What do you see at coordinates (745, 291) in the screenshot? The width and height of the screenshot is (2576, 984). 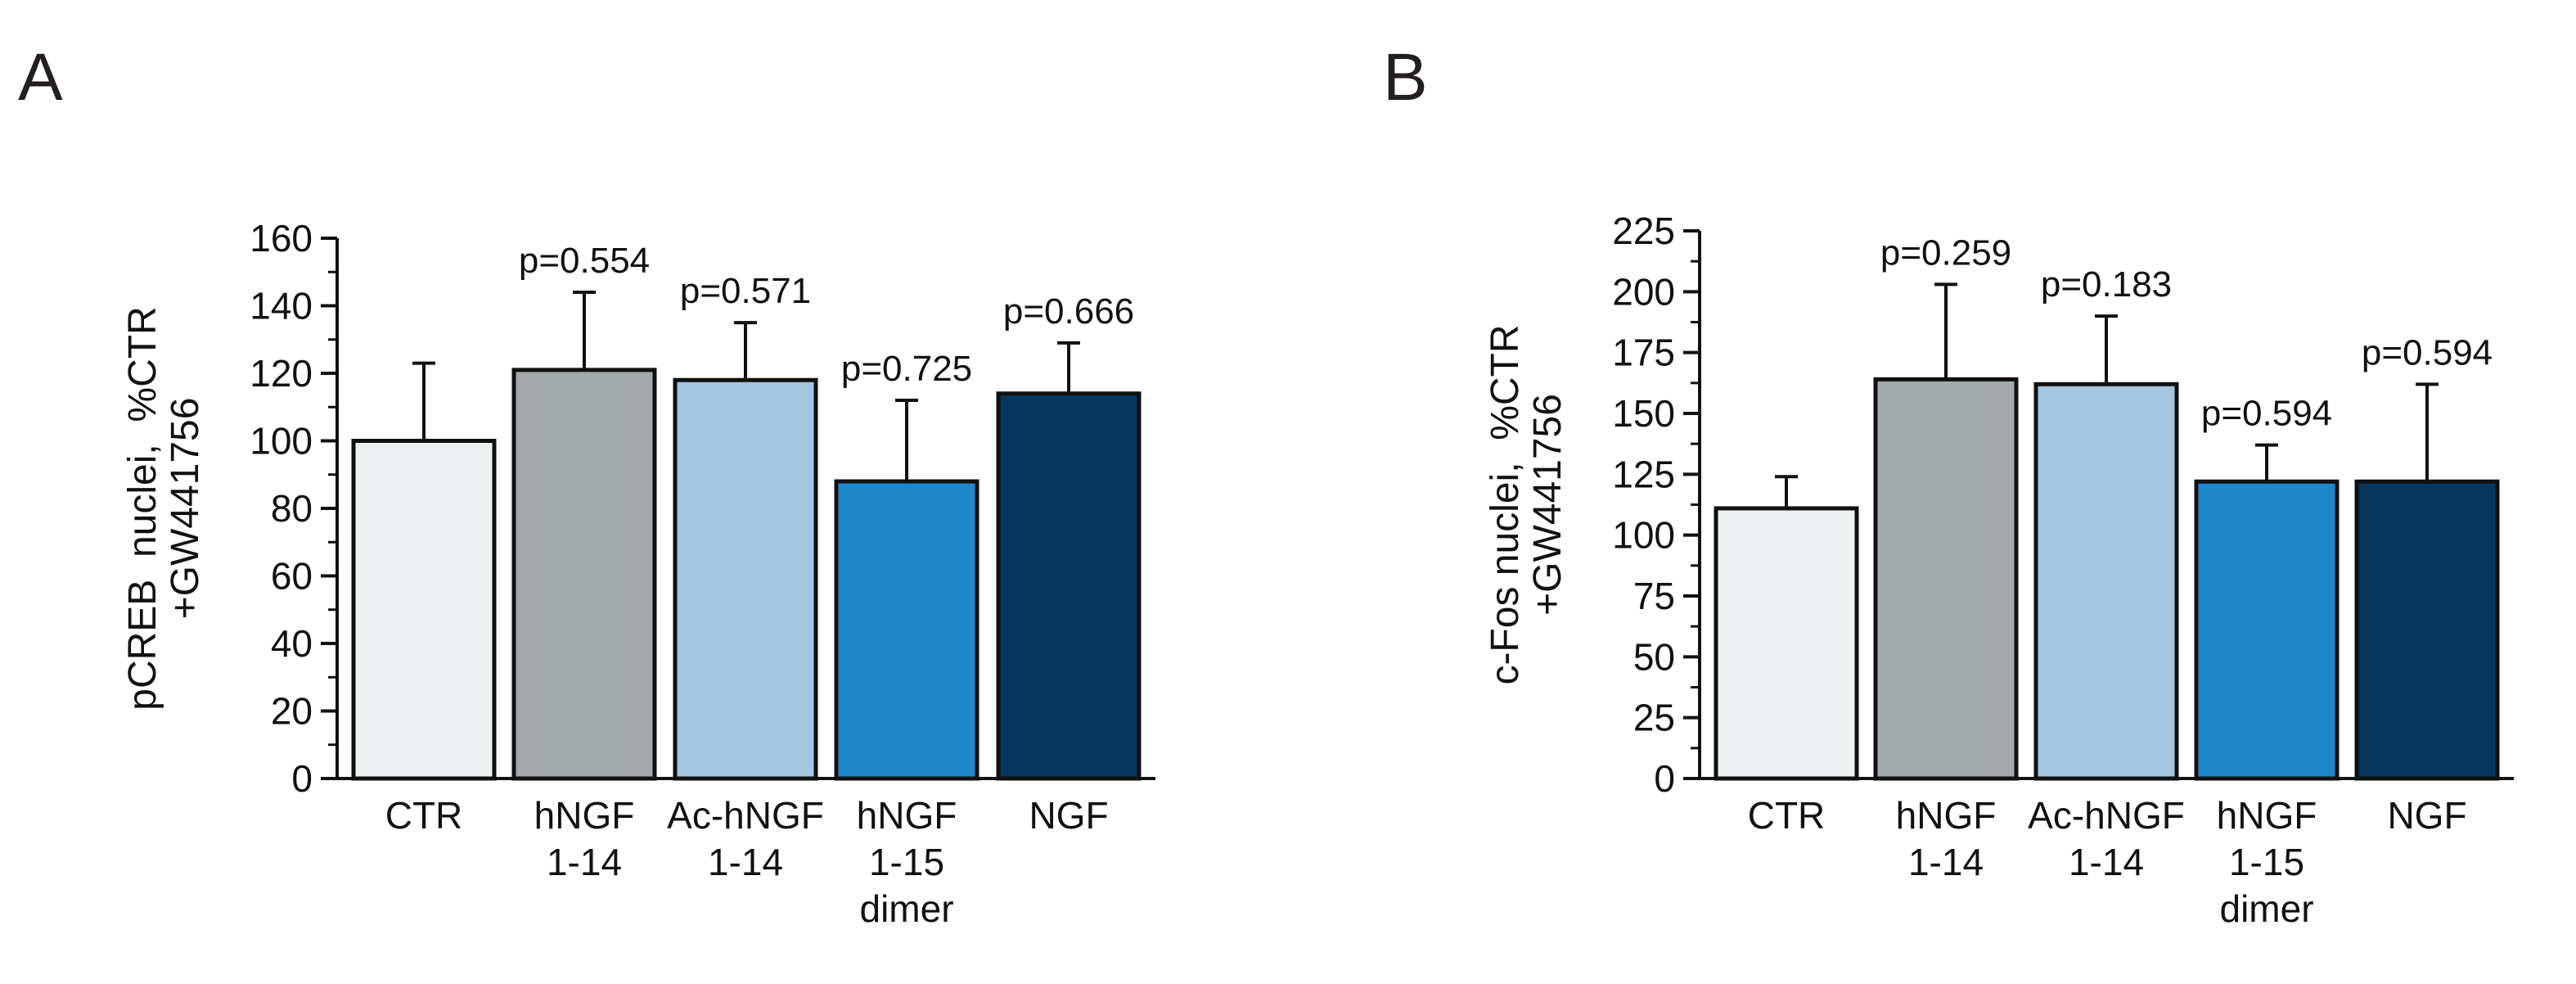 I see `p-value-label: p=0.571` at bounding box center [745, 291].